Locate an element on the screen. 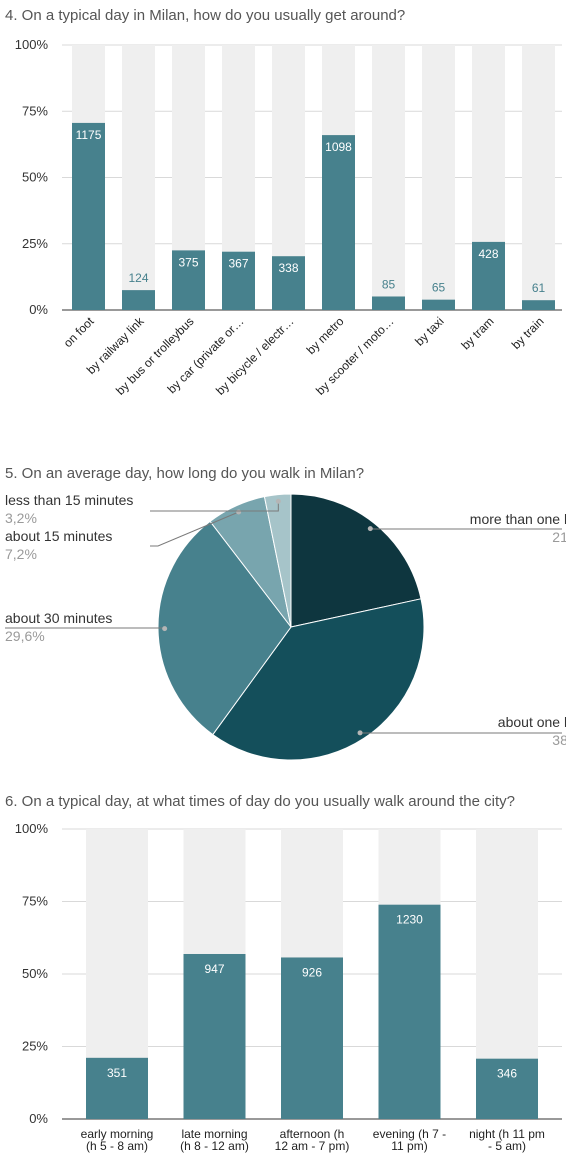  chart-1-y-tick: 75% is located at coordinates (35, 110).